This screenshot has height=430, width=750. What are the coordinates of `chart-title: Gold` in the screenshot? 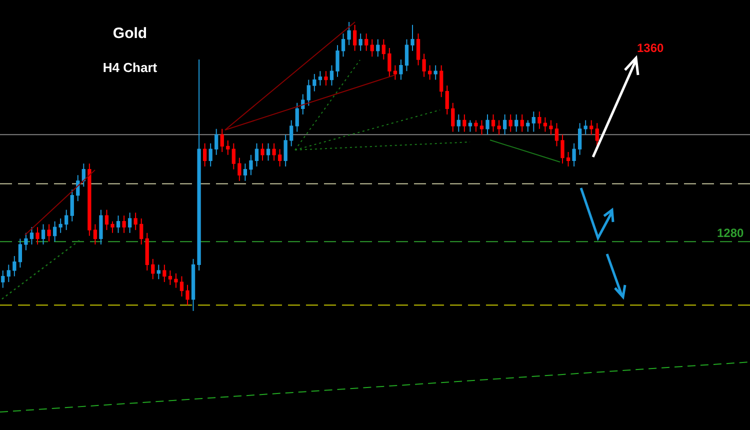 It's located at (130, 33).